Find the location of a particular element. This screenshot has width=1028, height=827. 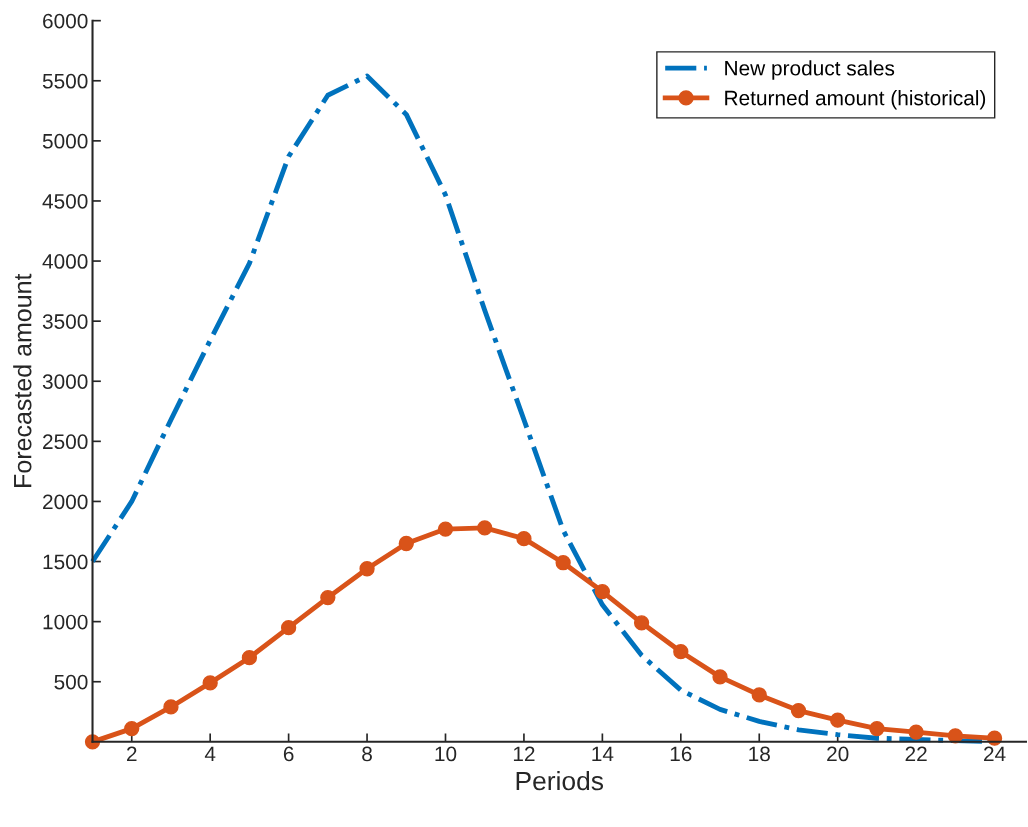

x-tick-label: 2 is located at coordinates (132, 754).